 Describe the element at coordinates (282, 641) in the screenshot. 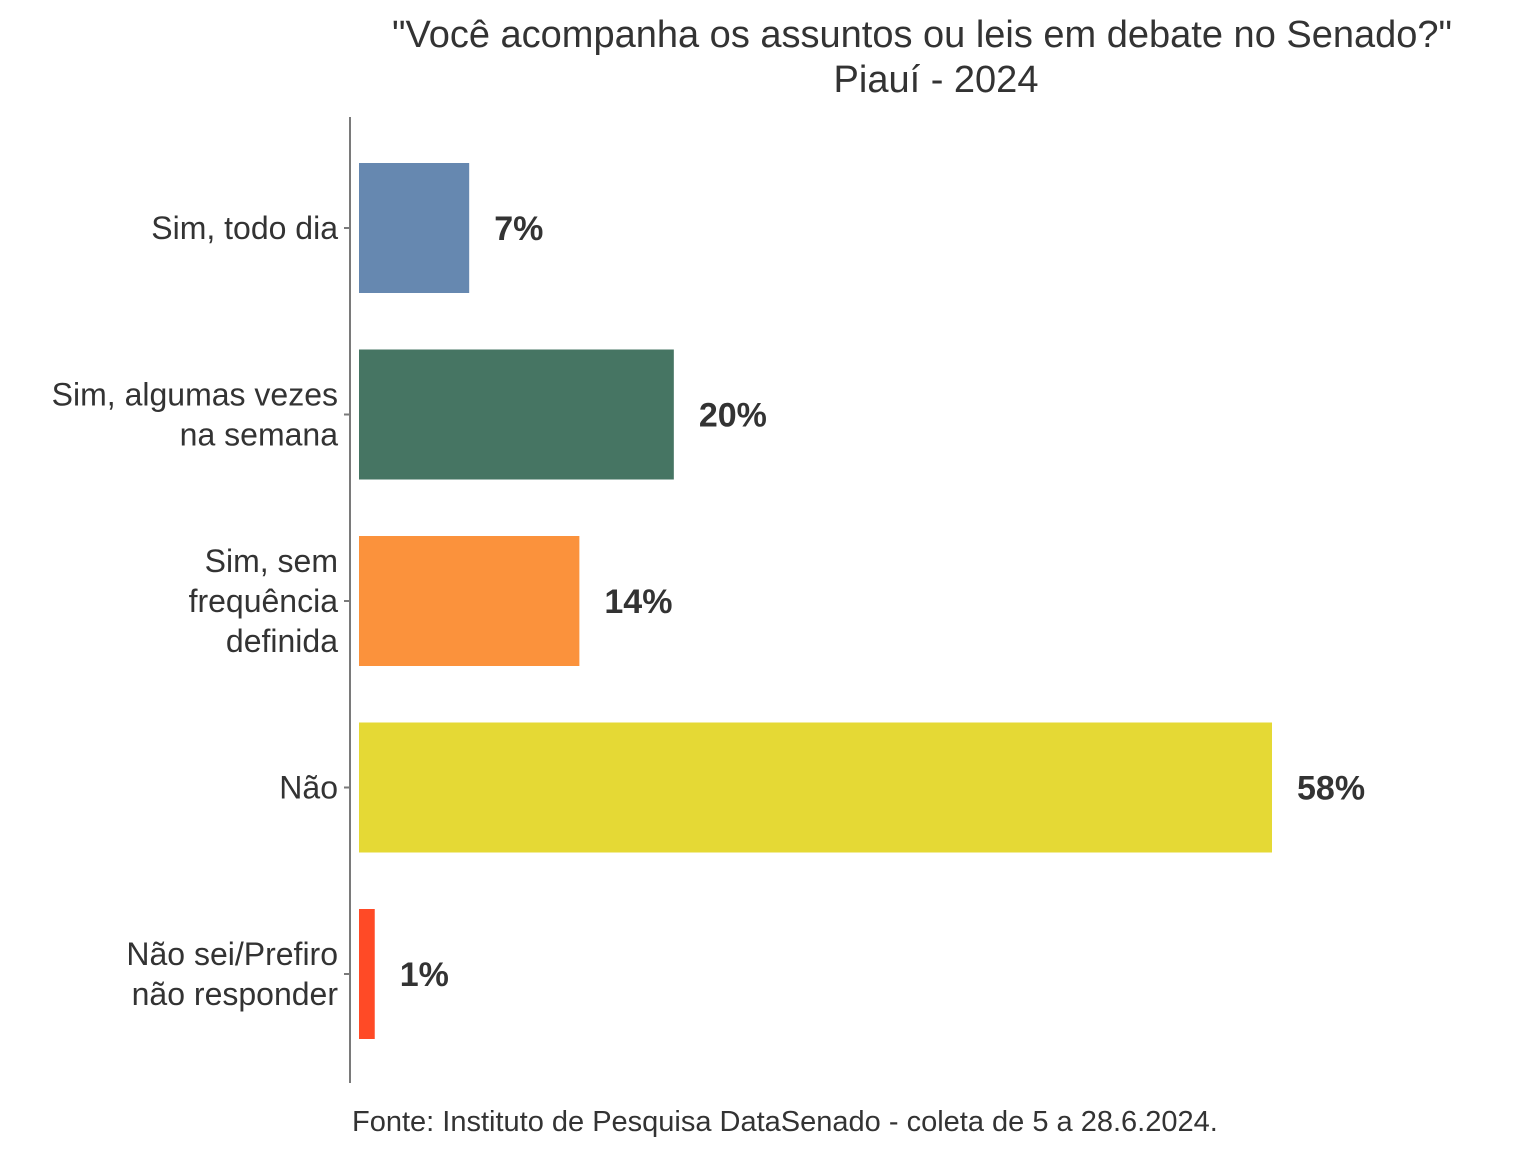

I see `category-label-line: definida` at that location.